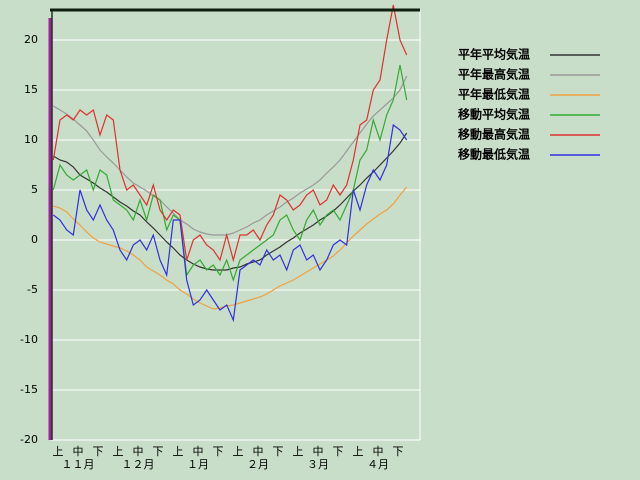 The width and height of the screenshot is (640, 480). What do you see at coordinates (31, 89) in the screenshot?
I see `y-tick-label: 15` at bounding box center [31, 89].